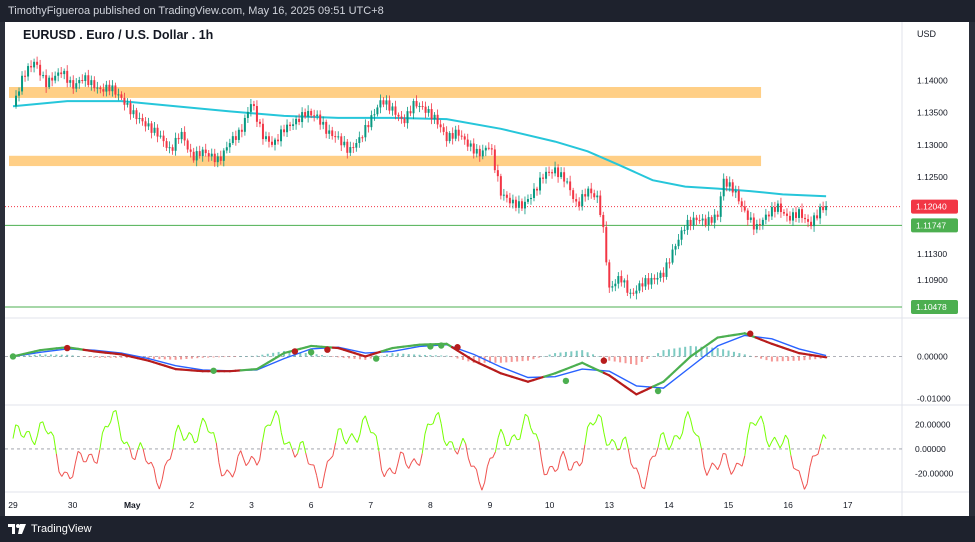 This screenshot has width=975, height=542. What do you see at coordinates (487, 529) in the screenshot?
I see `bottom-bar: TradingView` at bounding box center [487, 529].